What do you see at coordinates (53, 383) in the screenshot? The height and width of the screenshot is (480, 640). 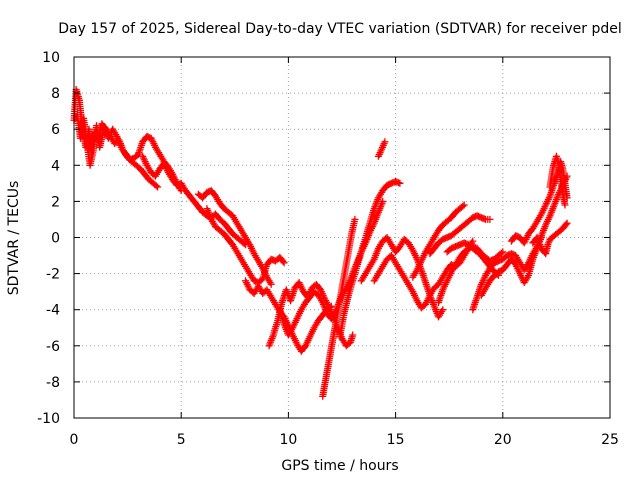 I see `y-tick-label: -8` at bounding box center [53, 383].